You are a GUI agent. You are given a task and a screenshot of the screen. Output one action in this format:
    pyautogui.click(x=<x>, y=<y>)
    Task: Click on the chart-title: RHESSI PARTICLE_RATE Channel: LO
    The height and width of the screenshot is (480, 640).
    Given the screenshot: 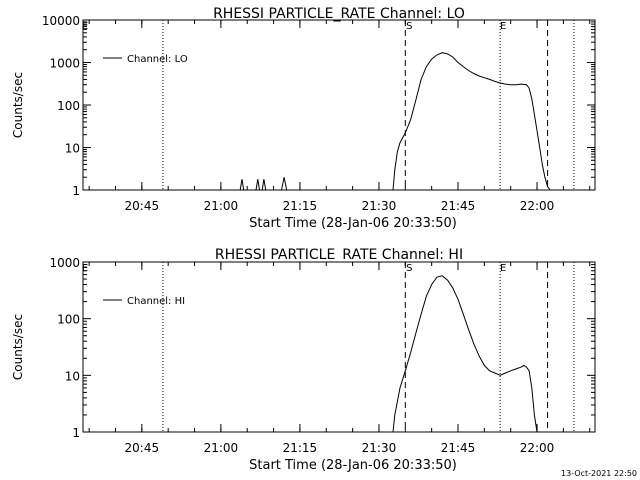 What is the action you would take?
    pyautogui.click(x=339, y=14)
    